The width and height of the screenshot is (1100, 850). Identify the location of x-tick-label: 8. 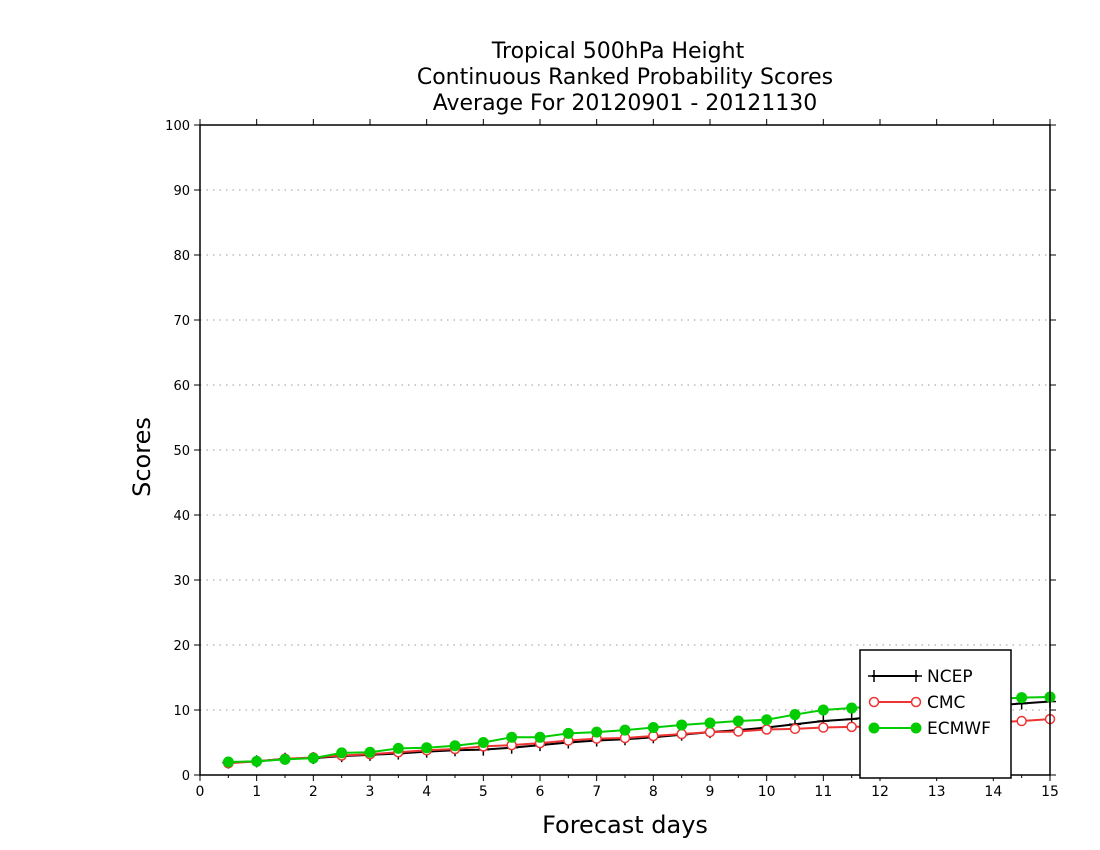
(653, 792).